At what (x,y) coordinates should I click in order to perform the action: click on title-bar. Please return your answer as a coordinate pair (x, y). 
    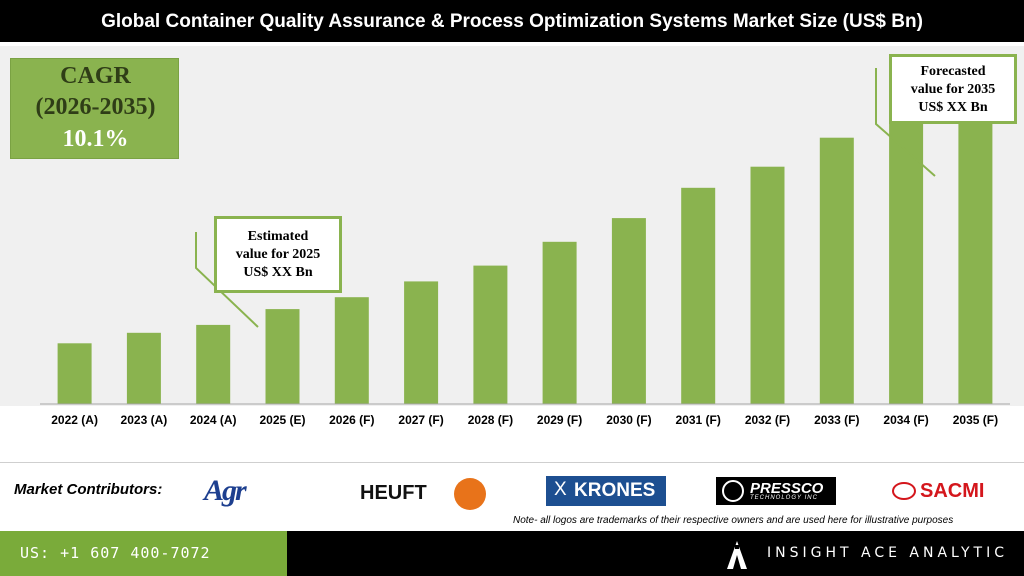
    Looking at the image, I should click on (512, 21).